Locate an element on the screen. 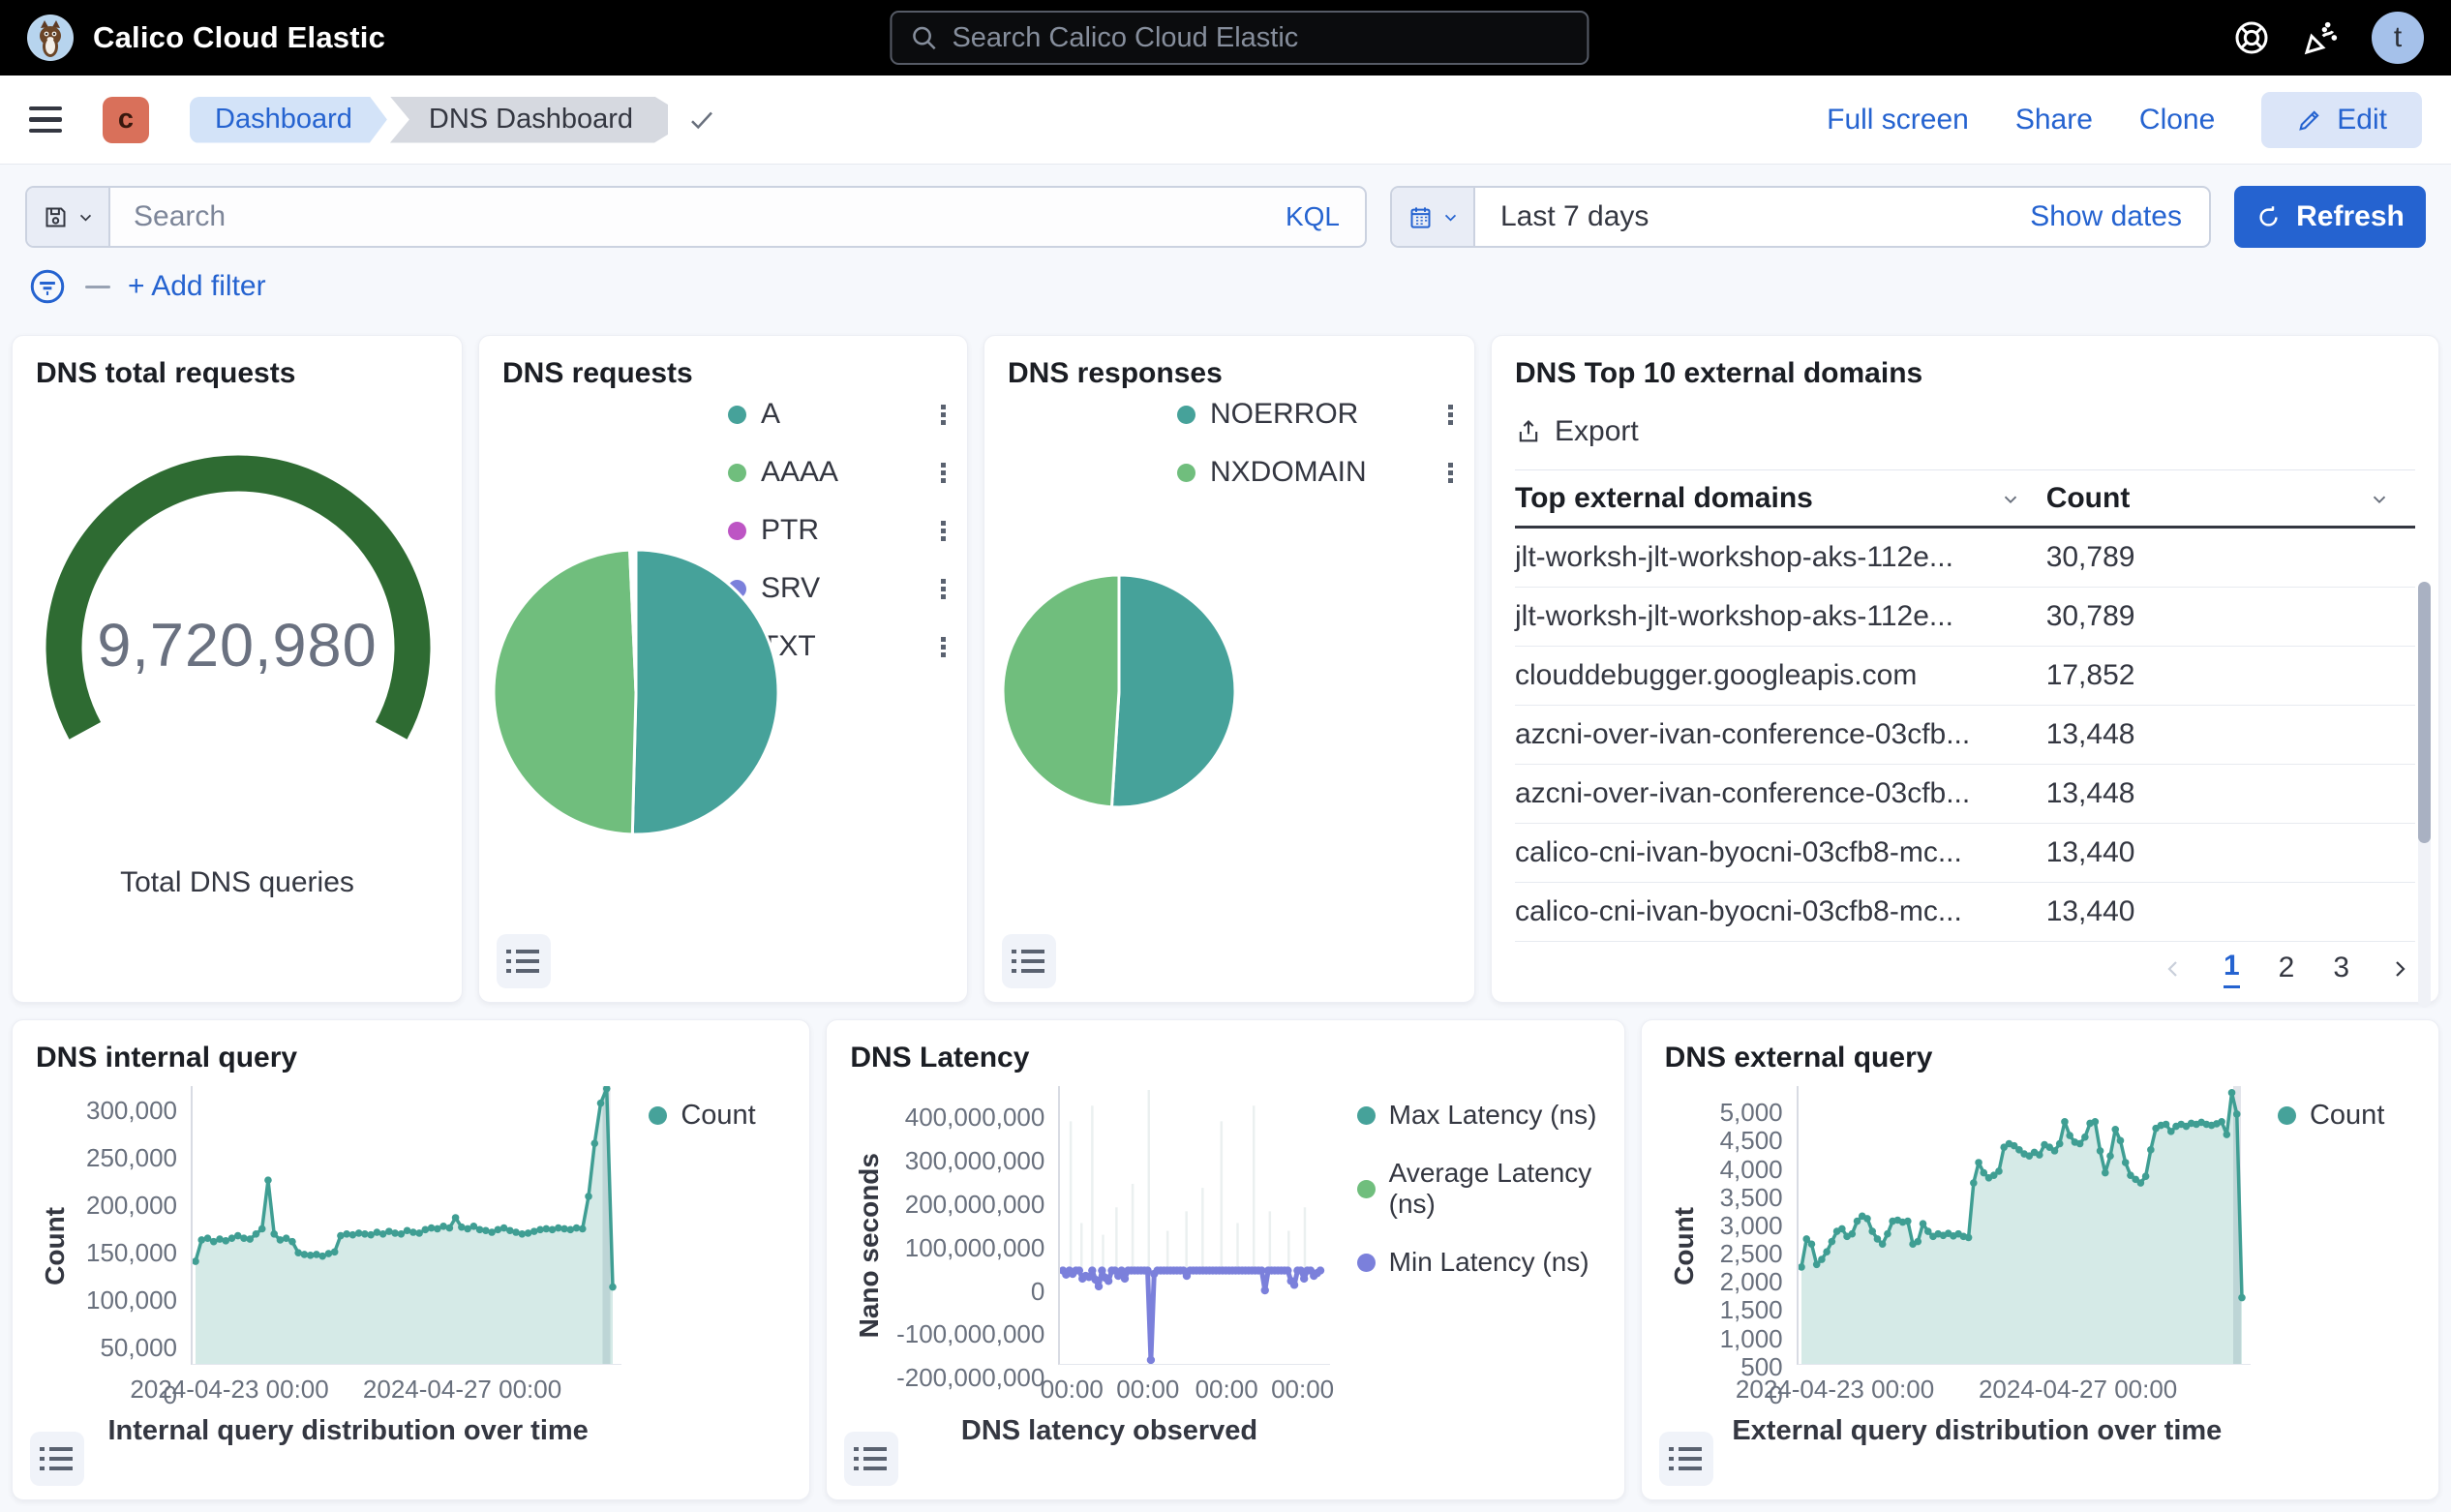  help-icon is located at coordinates (2251, 37).